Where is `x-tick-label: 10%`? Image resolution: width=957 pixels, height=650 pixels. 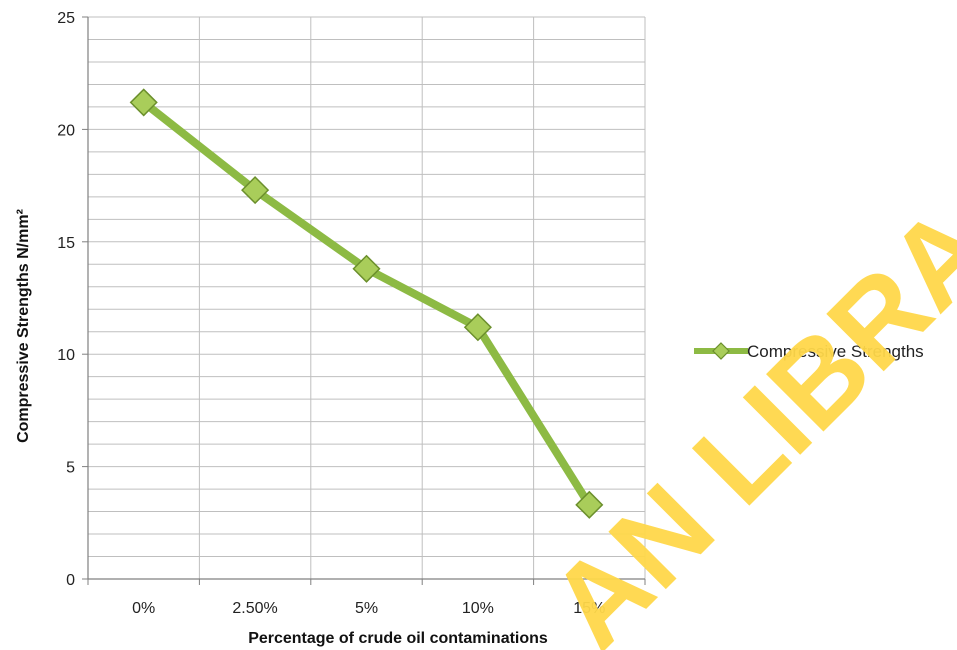
x-tick-label: 10% is located at coordinates (478, 608).